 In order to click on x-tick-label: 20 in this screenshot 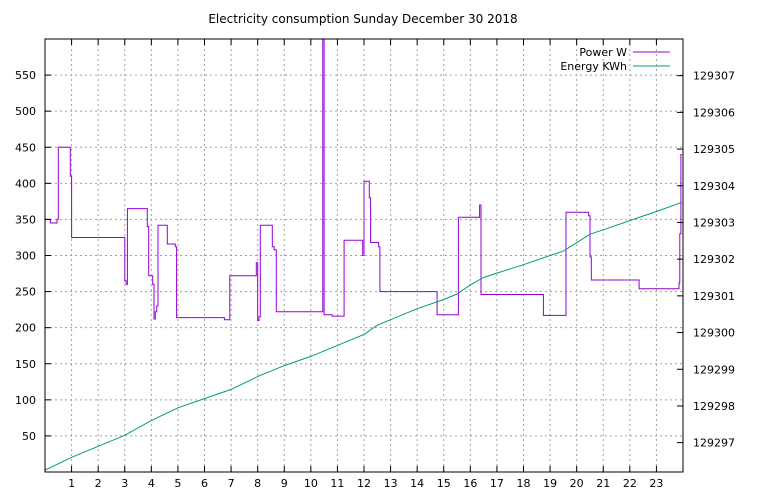, I will do `click(577, 483)`.